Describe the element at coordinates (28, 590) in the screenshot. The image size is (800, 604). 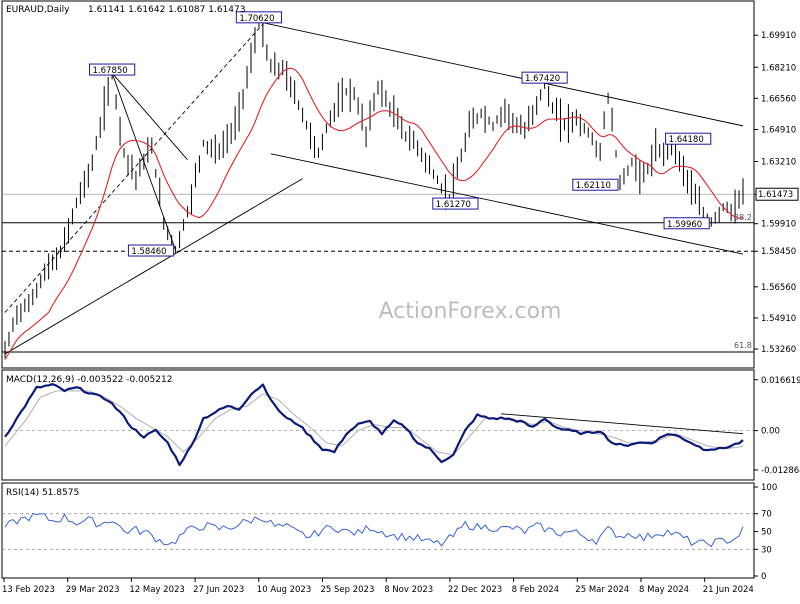
I see `x-axis-date-label: 13 Feb 2023` at that location.